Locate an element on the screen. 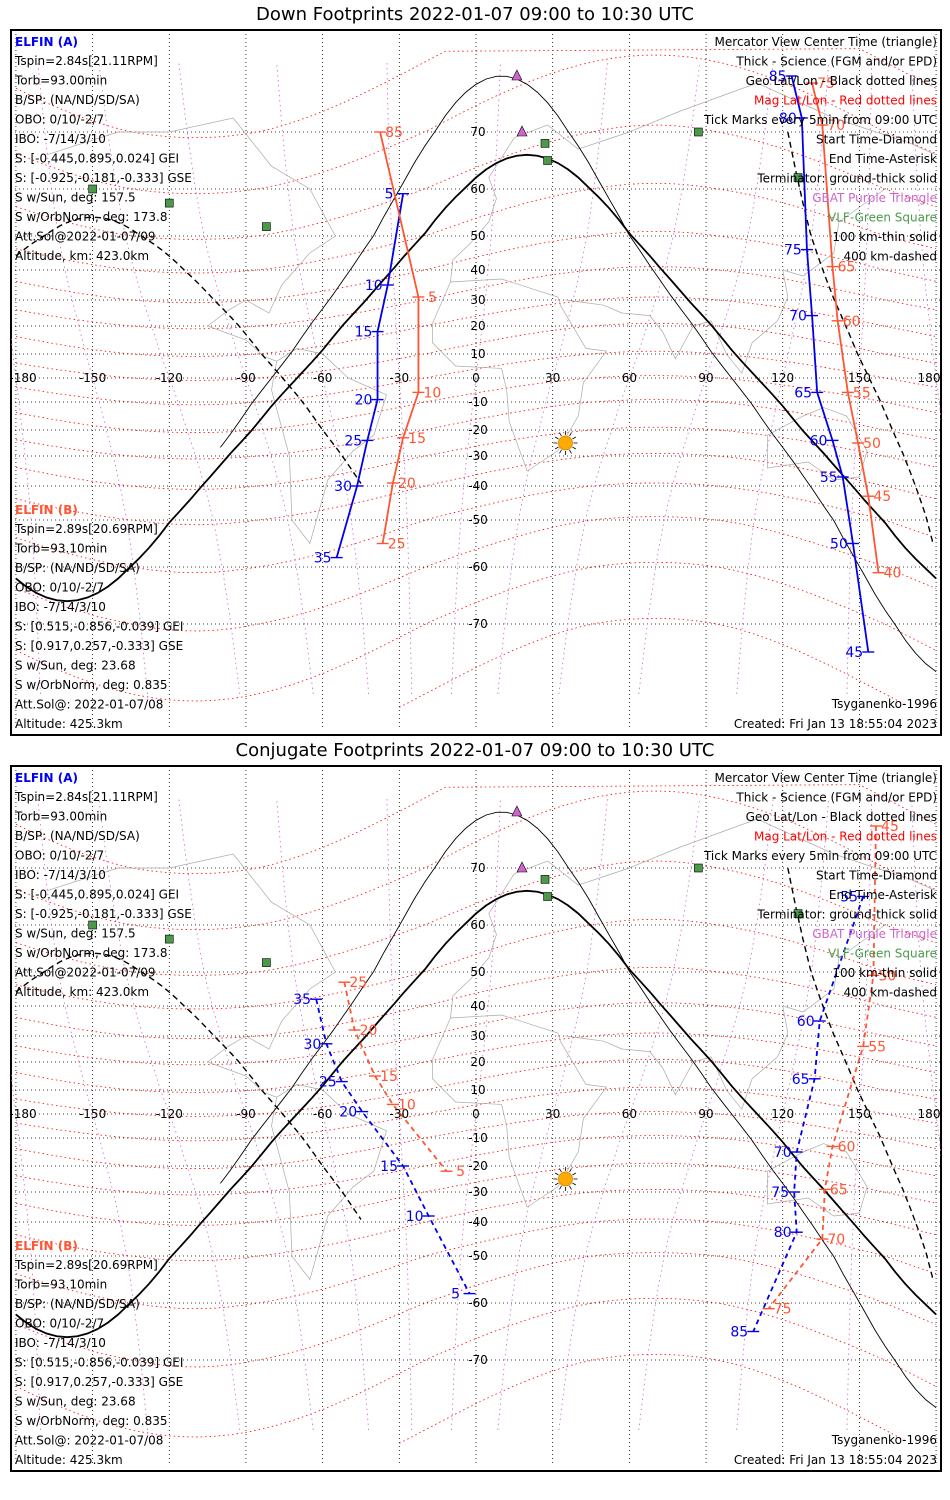 The height and width of the screenshot is (1500, 950). sat-b-info-line: OBO: 0/10/-2/7 is located at coordinates (59, 1324).